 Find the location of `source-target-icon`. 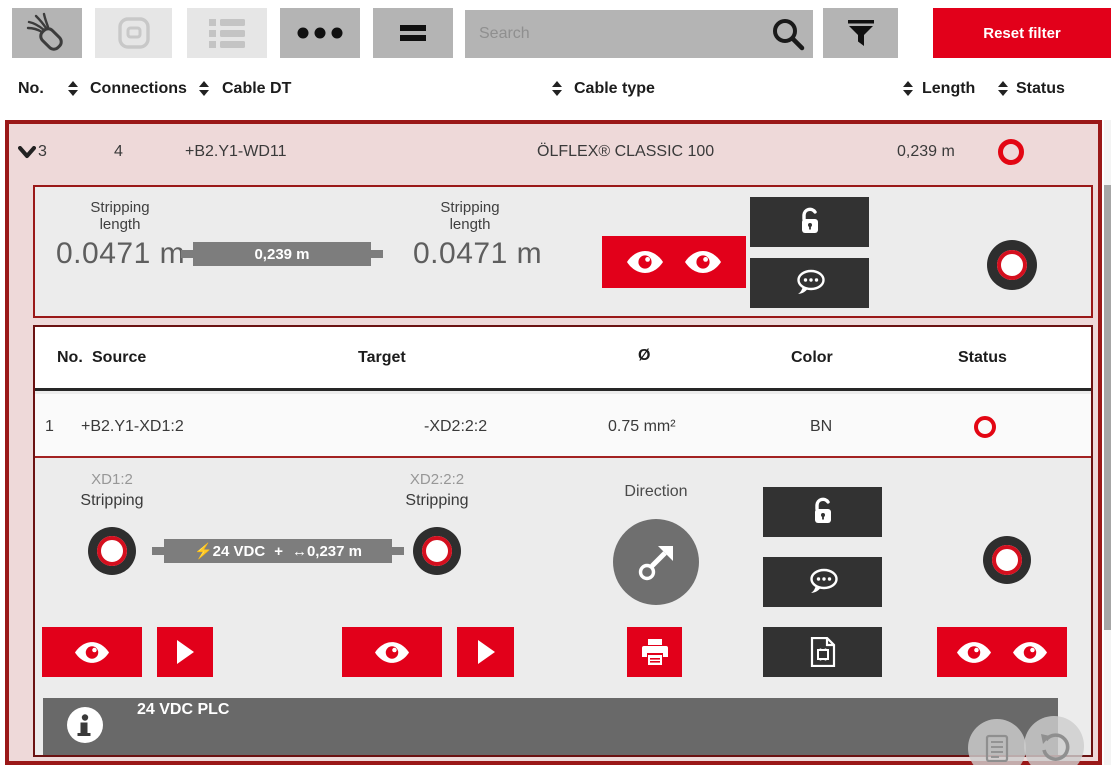

source-target-icon is located at coordinates (112, 551).